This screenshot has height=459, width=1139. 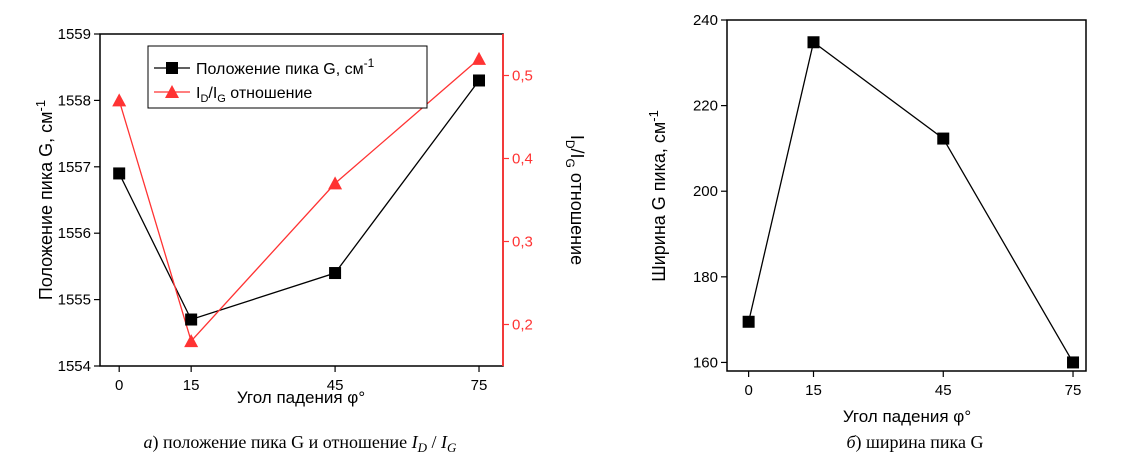 I want to click on left-y-axis-label-sup: -1, so click(x=40, y=106).